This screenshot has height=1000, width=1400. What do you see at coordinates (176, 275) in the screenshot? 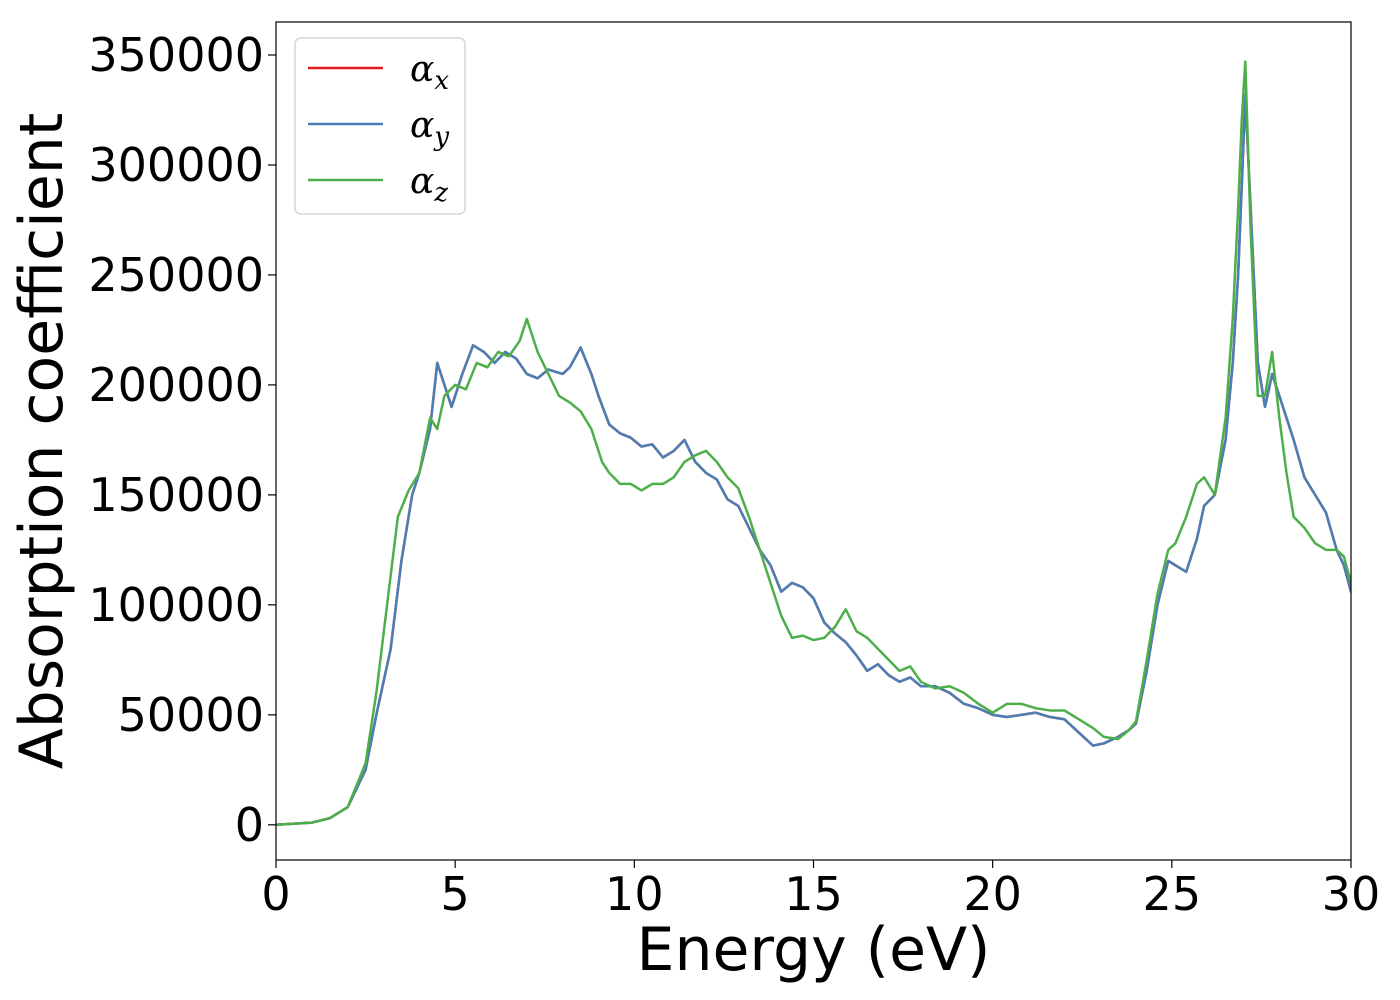
I see `y-tick-label: 250000` at bounding box center [176, 275].